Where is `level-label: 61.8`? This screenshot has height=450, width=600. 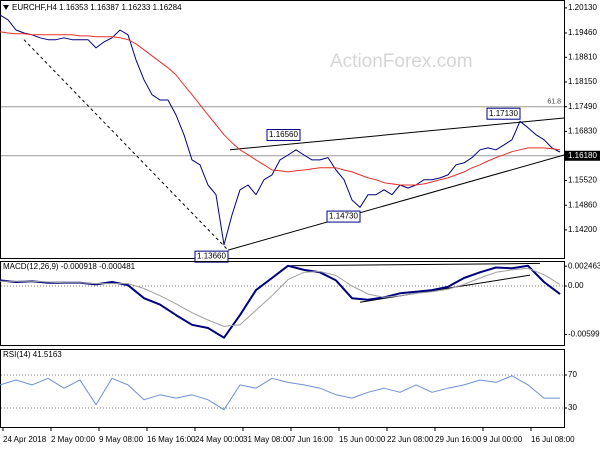
level-label: 61.8 is located at coordinates (554, 102).